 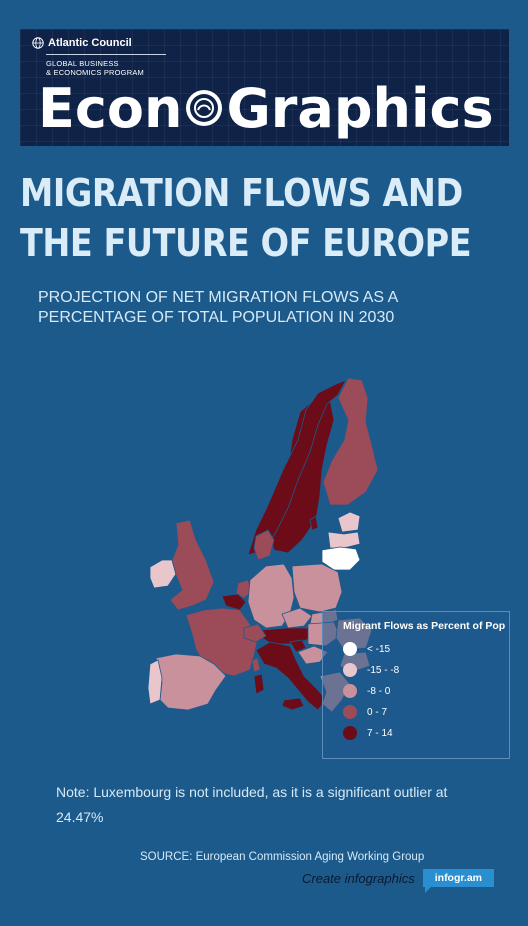 What do you see at coordinates (287, 636) in the screenshot?
I see `country-austria` at bounding box center [287, 636].